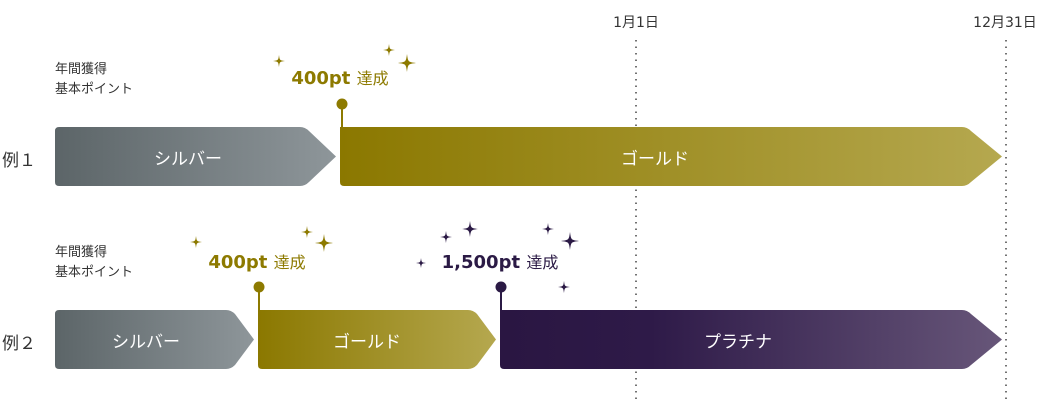  Describe the element at coordinates (19, 161) in the screenshot. I see `example-1-label: 例１` at that location.